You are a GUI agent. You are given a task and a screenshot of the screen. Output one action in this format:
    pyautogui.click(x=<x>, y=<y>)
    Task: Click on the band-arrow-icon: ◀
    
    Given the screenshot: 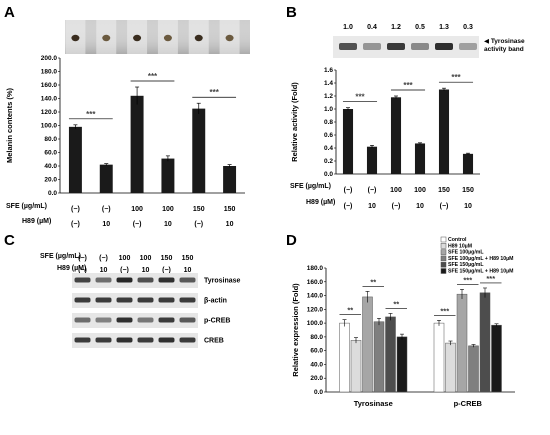 What is the action you would take?
    pyautogui.click(x=487, y=41)
    